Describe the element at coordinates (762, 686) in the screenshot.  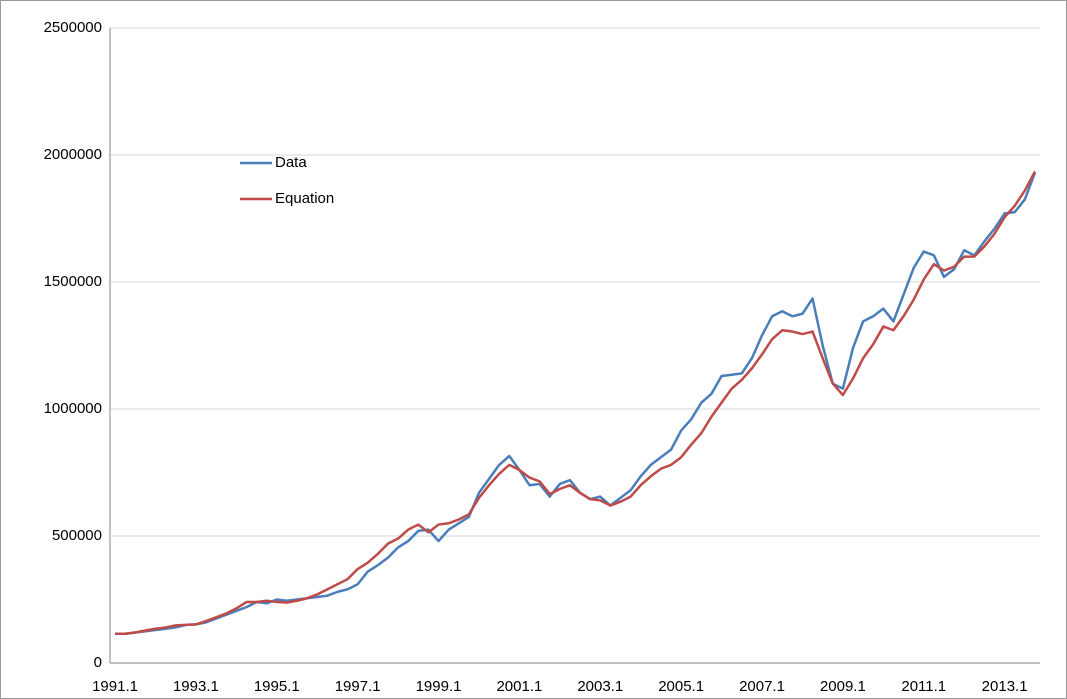
I see `x-tick-label: 2007.1` at that location.